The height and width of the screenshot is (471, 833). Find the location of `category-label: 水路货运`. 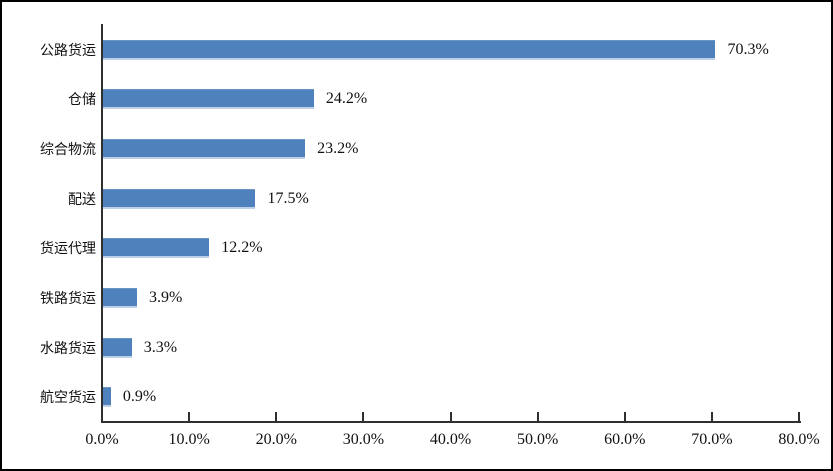

category-label: 水路货运 is located at coordinates (68, 349).